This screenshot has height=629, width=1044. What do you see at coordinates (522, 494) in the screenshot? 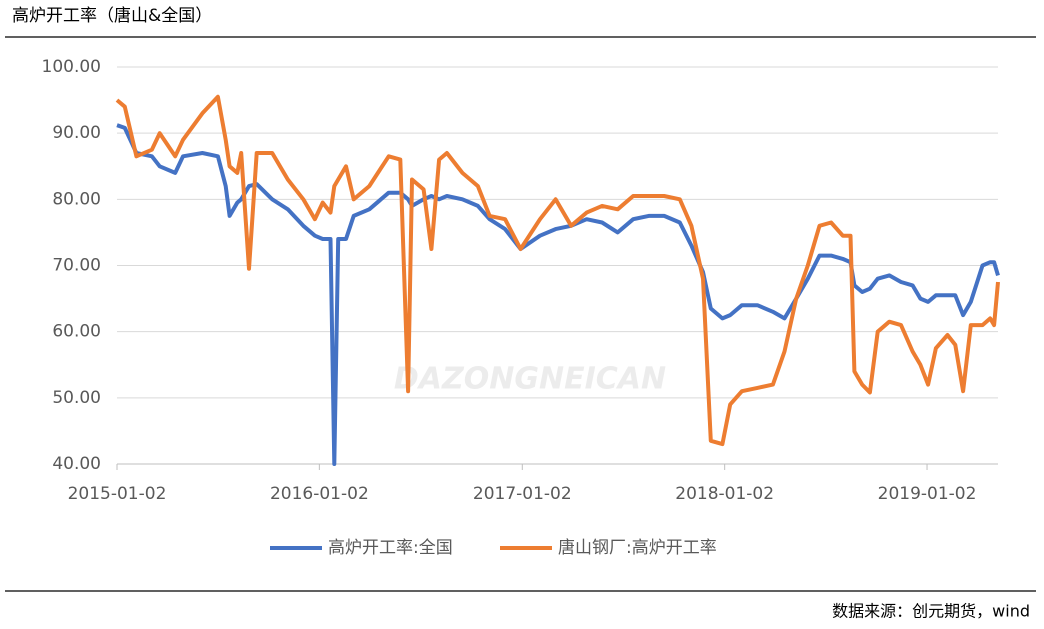
I see `x-tick-label: 2017-01-02` at bounding box center [522, 494].